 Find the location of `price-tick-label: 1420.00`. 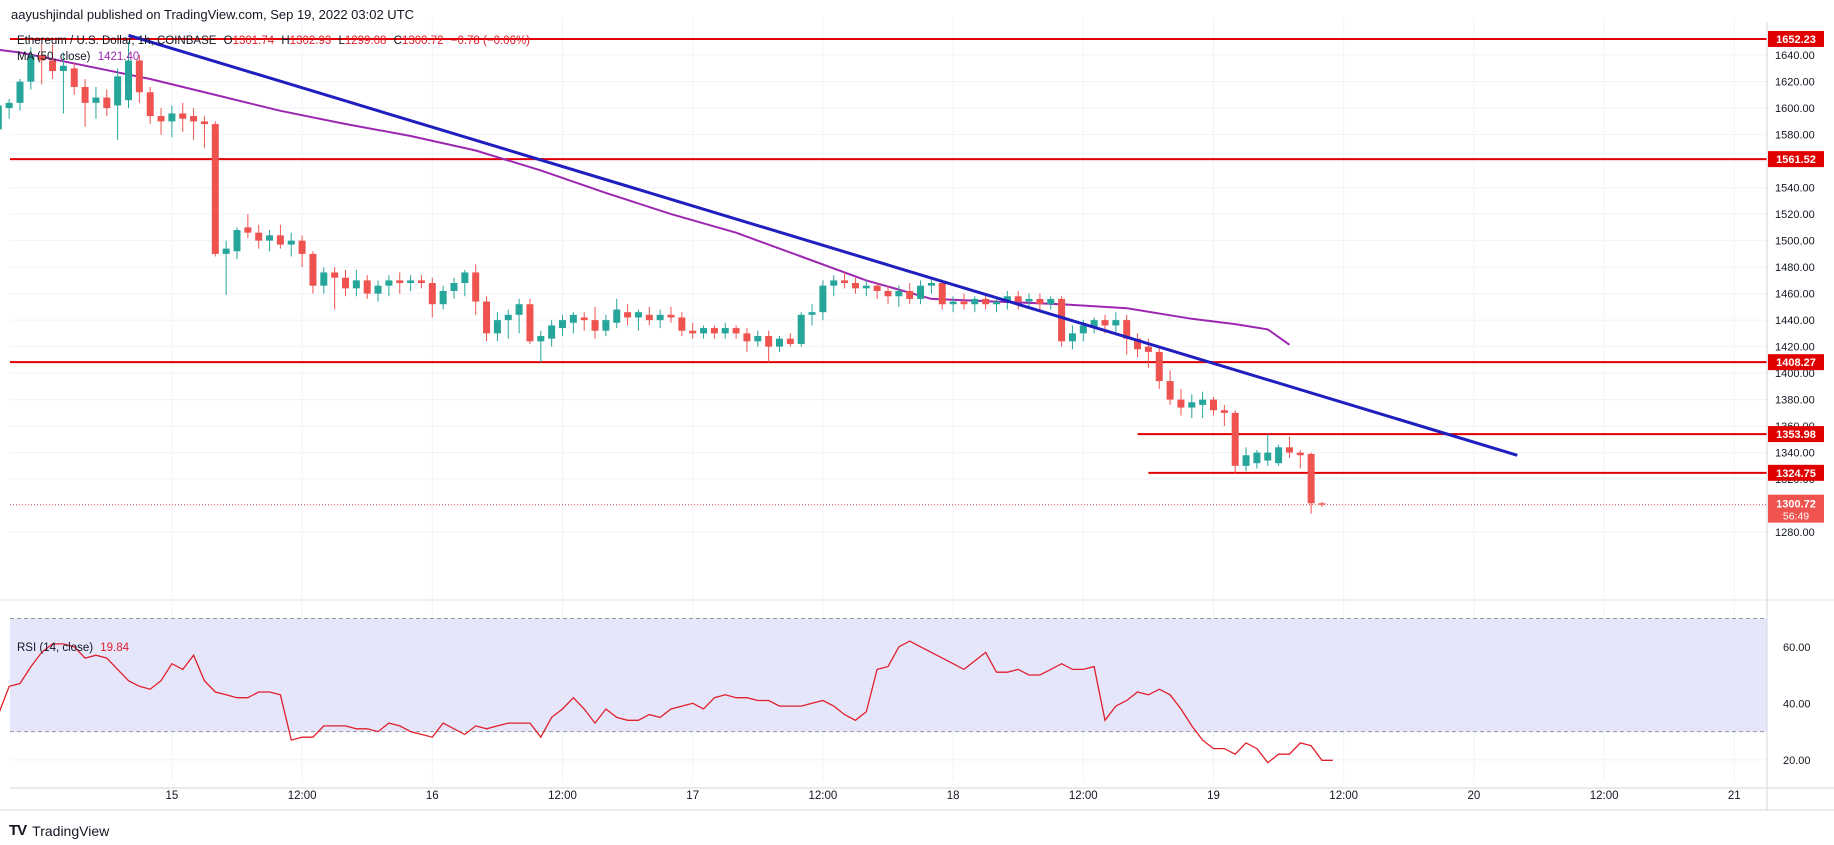

price-tick-label: 1420.00 is located at coordinates (1795, 348).